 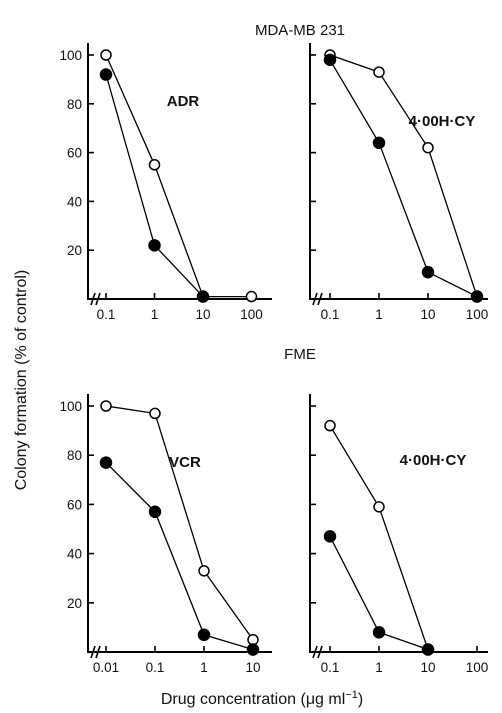 I want to click on x-axis-title-main: Drug concentration (, so click(x=234, y=699).